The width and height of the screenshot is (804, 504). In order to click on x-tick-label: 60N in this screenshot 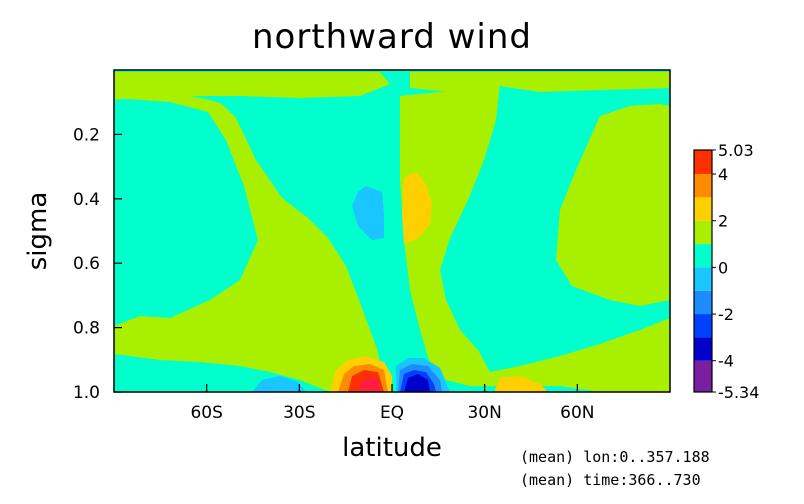, I will do `click(577, 413)`.